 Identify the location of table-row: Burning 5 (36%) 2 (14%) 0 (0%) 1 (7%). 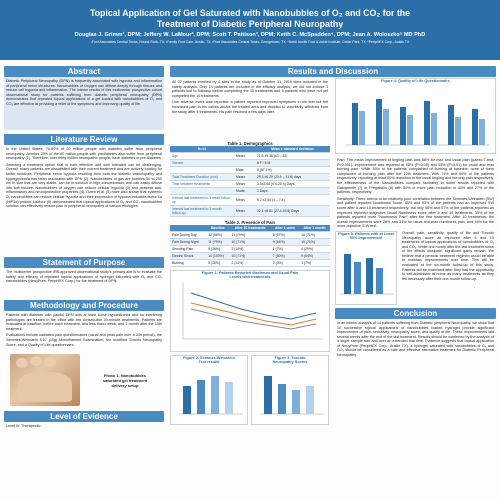
(250, 263).